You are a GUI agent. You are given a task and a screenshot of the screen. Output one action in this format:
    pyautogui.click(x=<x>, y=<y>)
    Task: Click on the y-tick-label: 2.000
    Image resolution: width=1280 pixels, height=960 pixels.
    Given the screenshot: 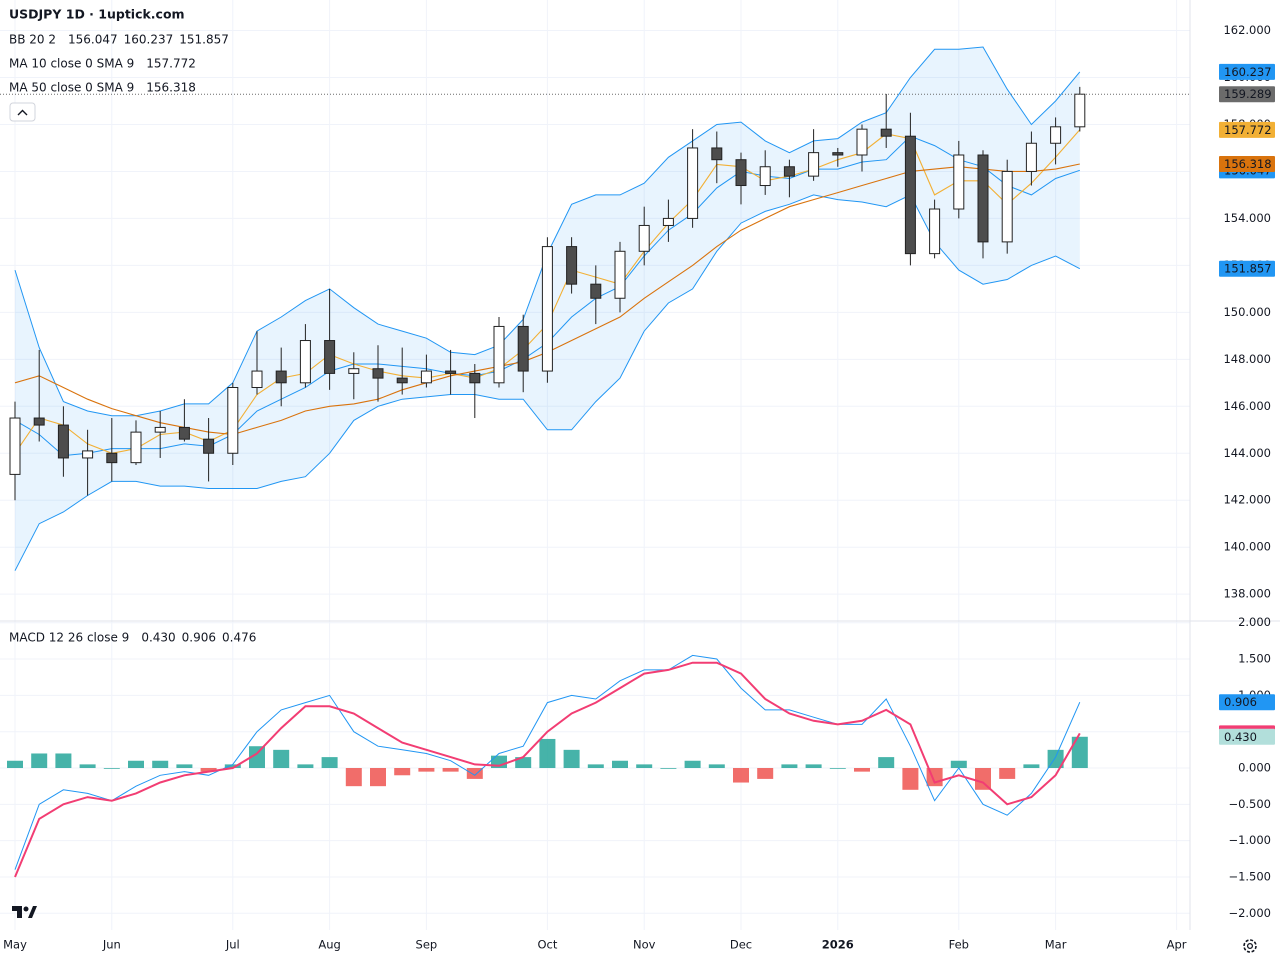 What is the action you would take?
    pyautogui.click(x=1254, y=622)
    